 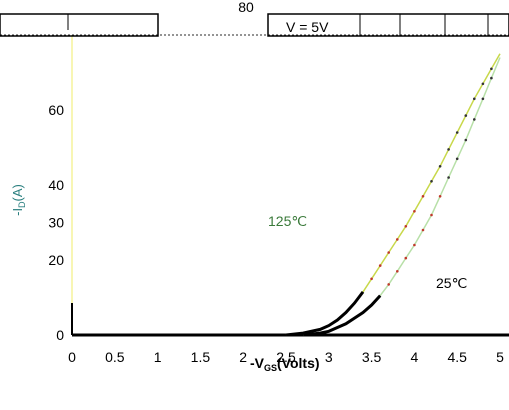 What do you see at coordinates (457, 357) in the screenshot?
I see `x-tick-label: 4.5` at bounding box center [457, 357].